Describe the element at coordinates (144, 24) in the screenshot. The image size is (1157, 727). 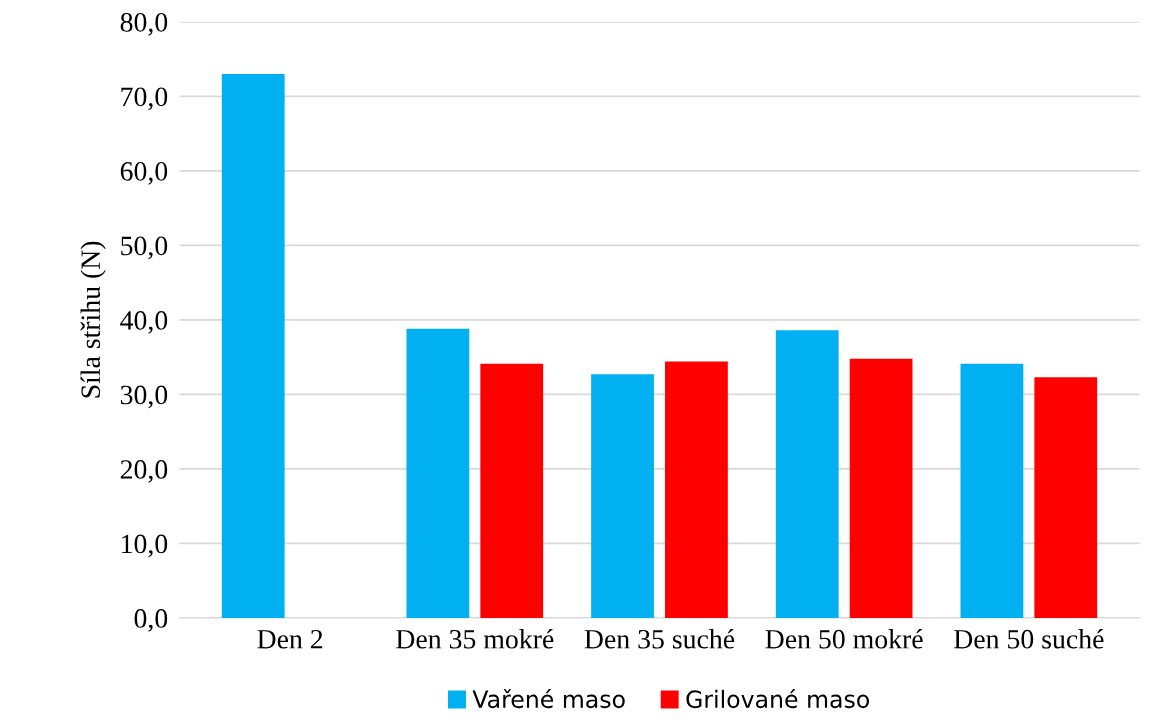
I see `y-tick-label: 80,0` at that location.